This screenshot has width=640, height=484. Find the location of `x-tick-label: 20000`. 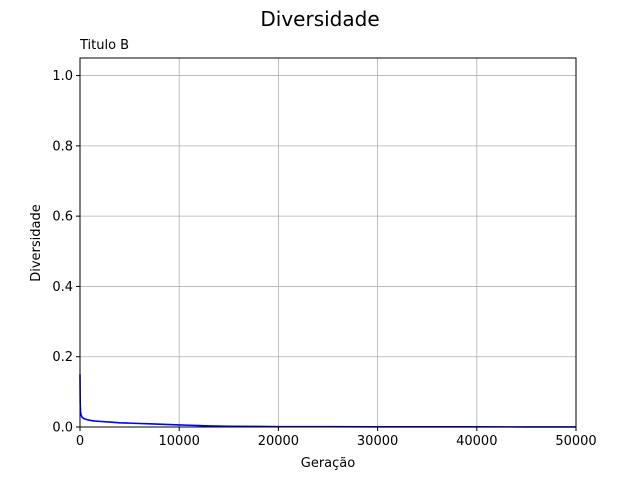

x-tick-label: 20000 is located at coordinates (278, 441).